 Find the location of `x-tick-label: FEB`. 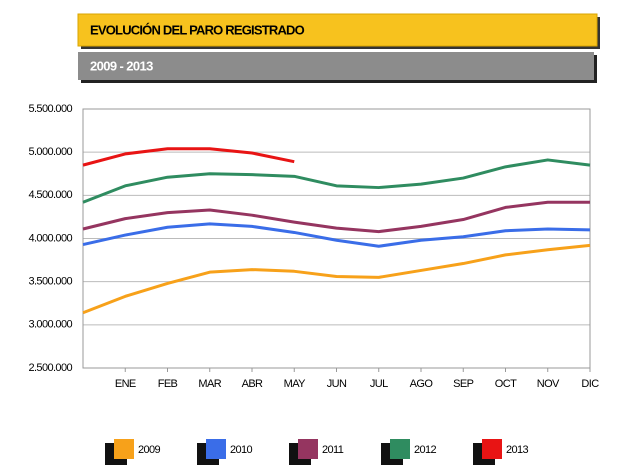

x-tick-label: FEB is located at coordinates (168, 384).